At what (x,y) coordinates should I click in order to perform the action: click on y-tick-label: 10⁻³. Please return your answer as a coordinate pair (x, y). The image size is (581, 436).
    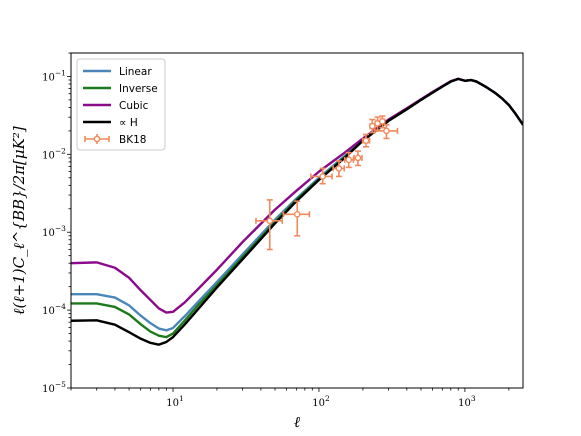
    Looking at the image, I should click on (54, 231).